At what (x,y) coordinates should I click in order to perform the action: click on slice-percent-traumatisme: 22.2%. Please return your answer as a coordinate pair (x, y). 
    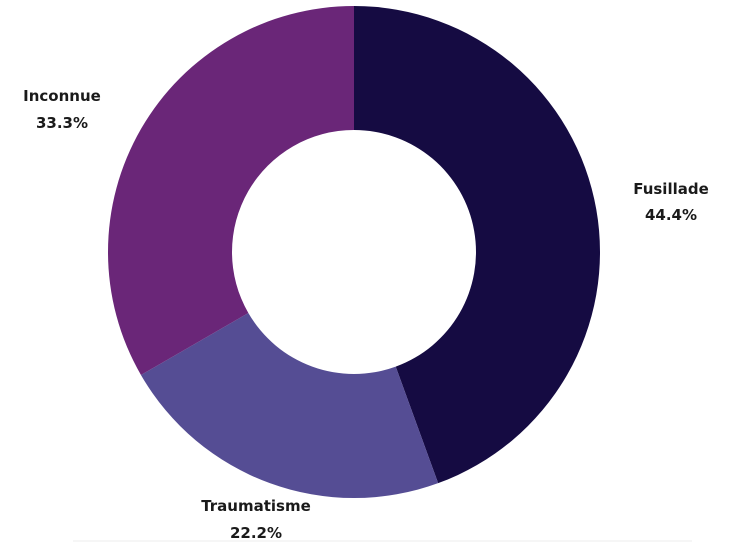
    Looking at the image, I should click on (256, 533).